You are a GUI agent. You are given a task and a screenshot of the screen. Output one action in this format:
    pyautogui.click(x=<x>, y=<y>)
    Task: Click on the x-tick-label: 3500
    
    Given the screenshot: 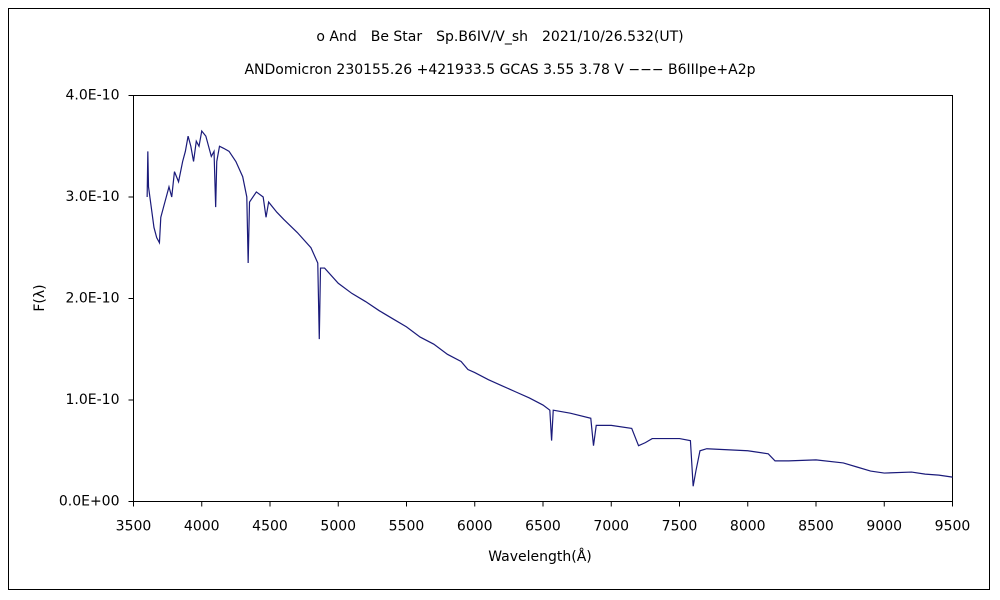 What is the action you would take?
    pyautogui.click(x=134, y=527)
    